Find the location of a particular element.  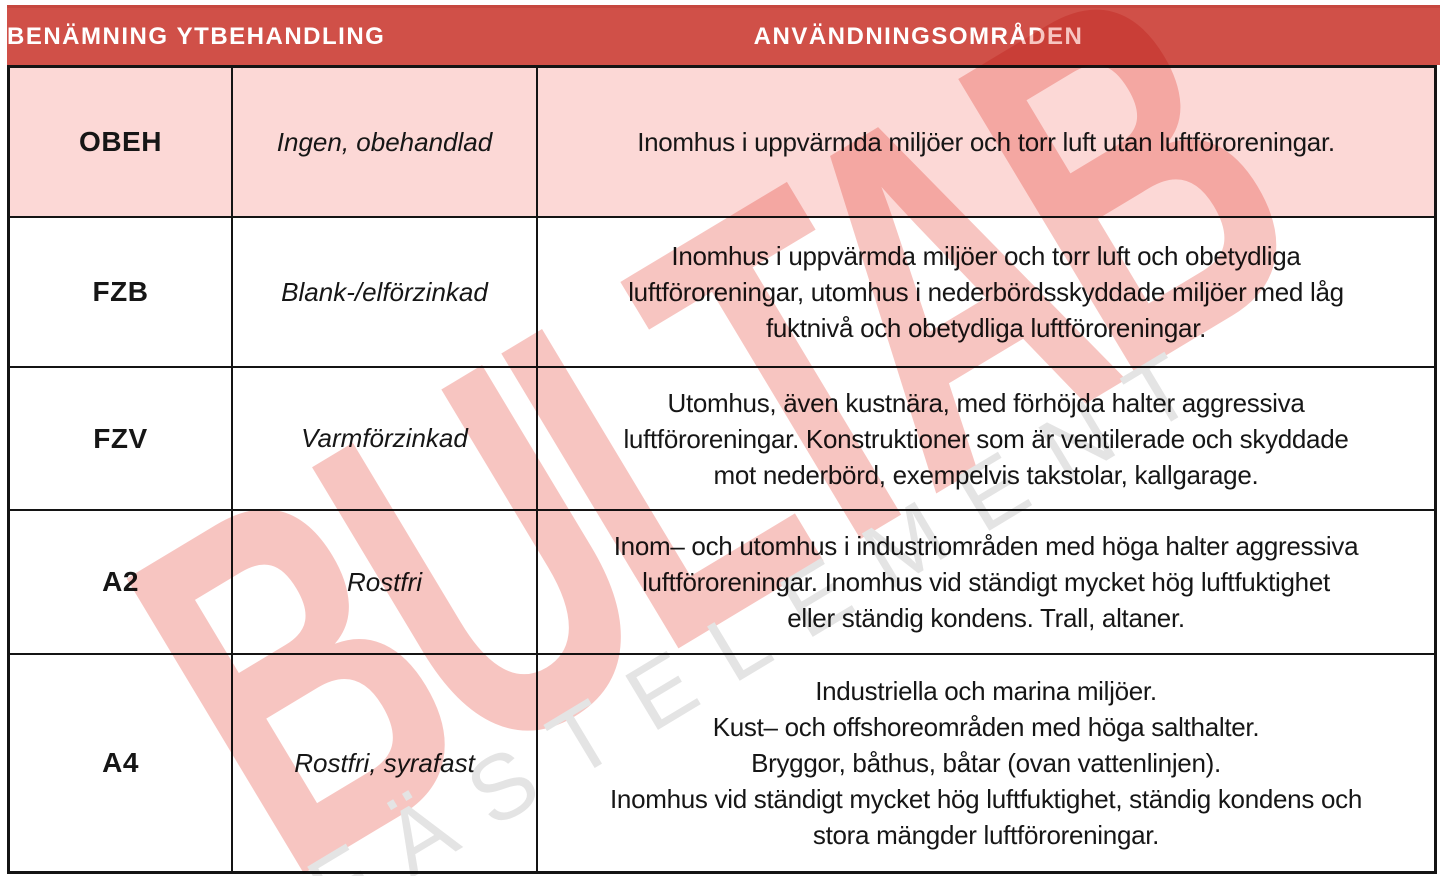

cell-code-obeh: OBEH is located at coordinates (121, 143).